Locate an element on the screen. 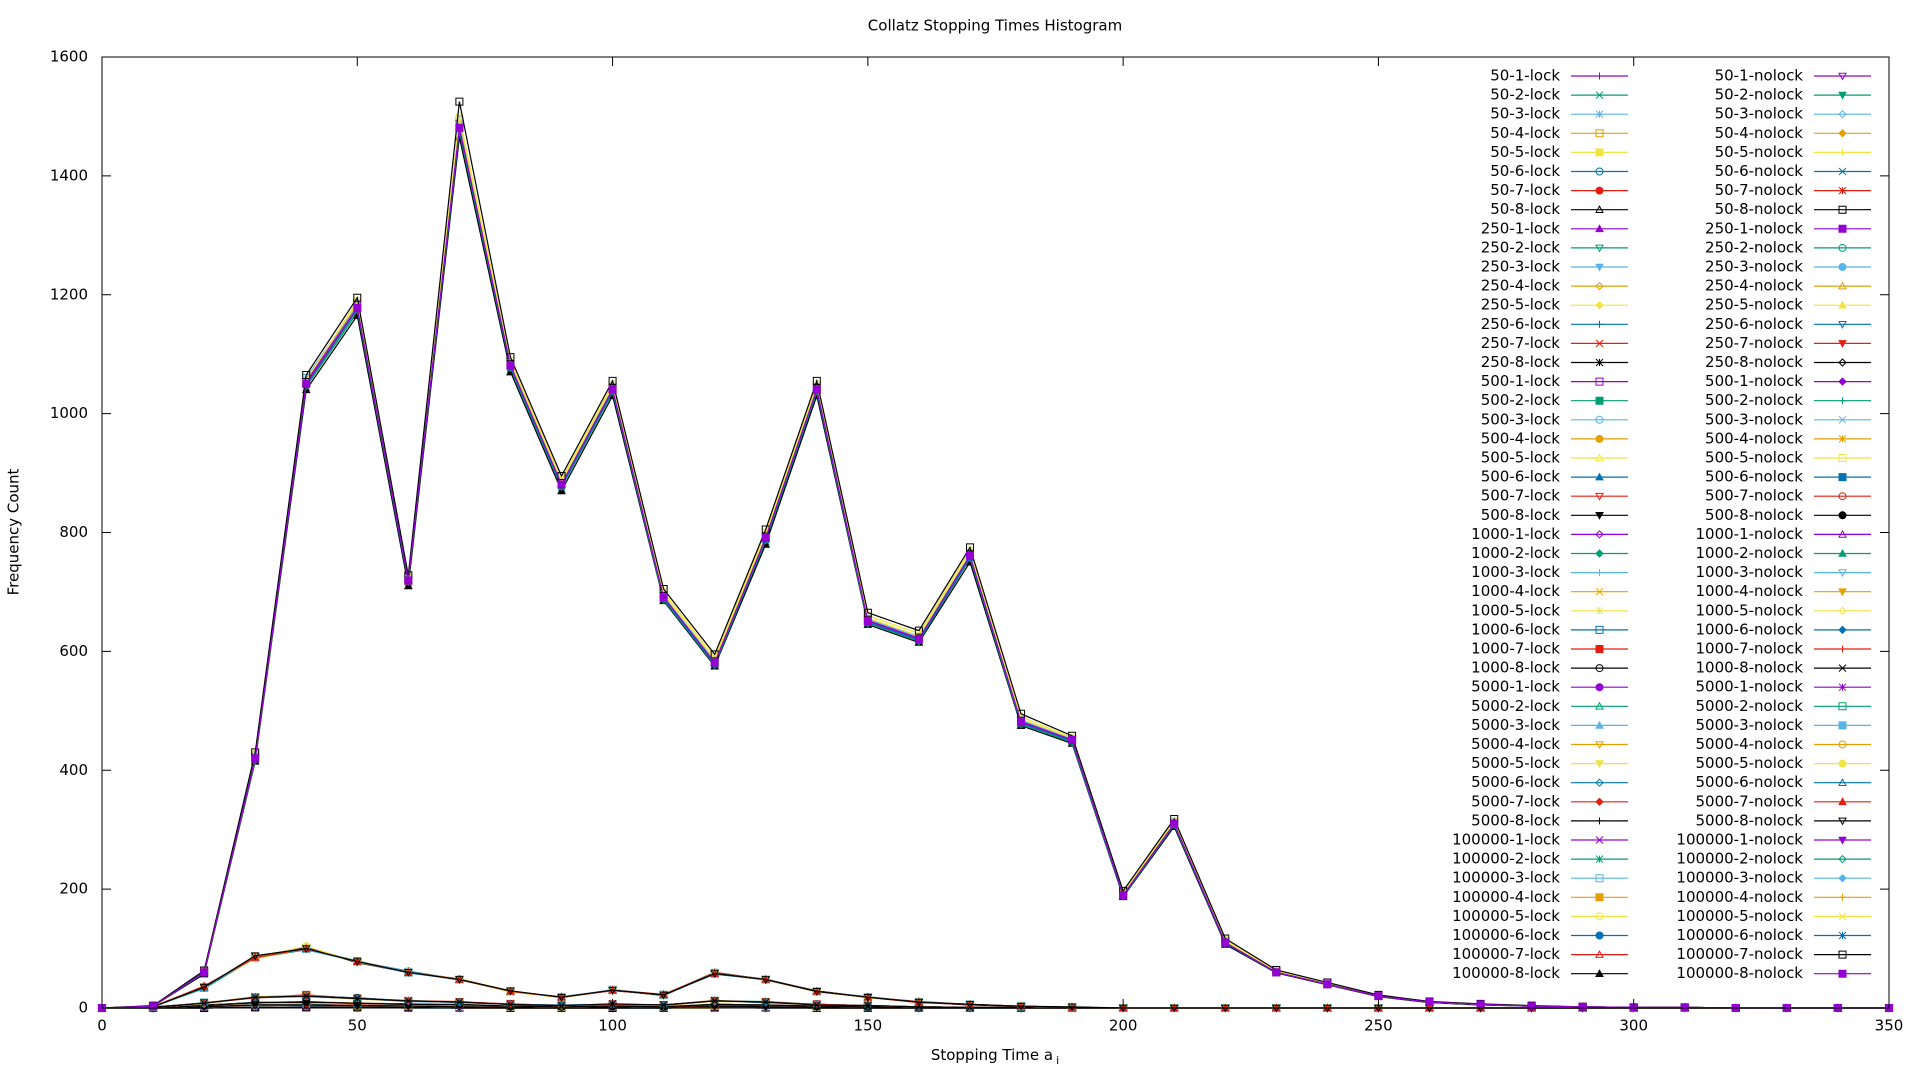 The height and width of the screenshot is (1080, 1920). legend-label: 5000-6-lock is located at coordinates (1515, 782).